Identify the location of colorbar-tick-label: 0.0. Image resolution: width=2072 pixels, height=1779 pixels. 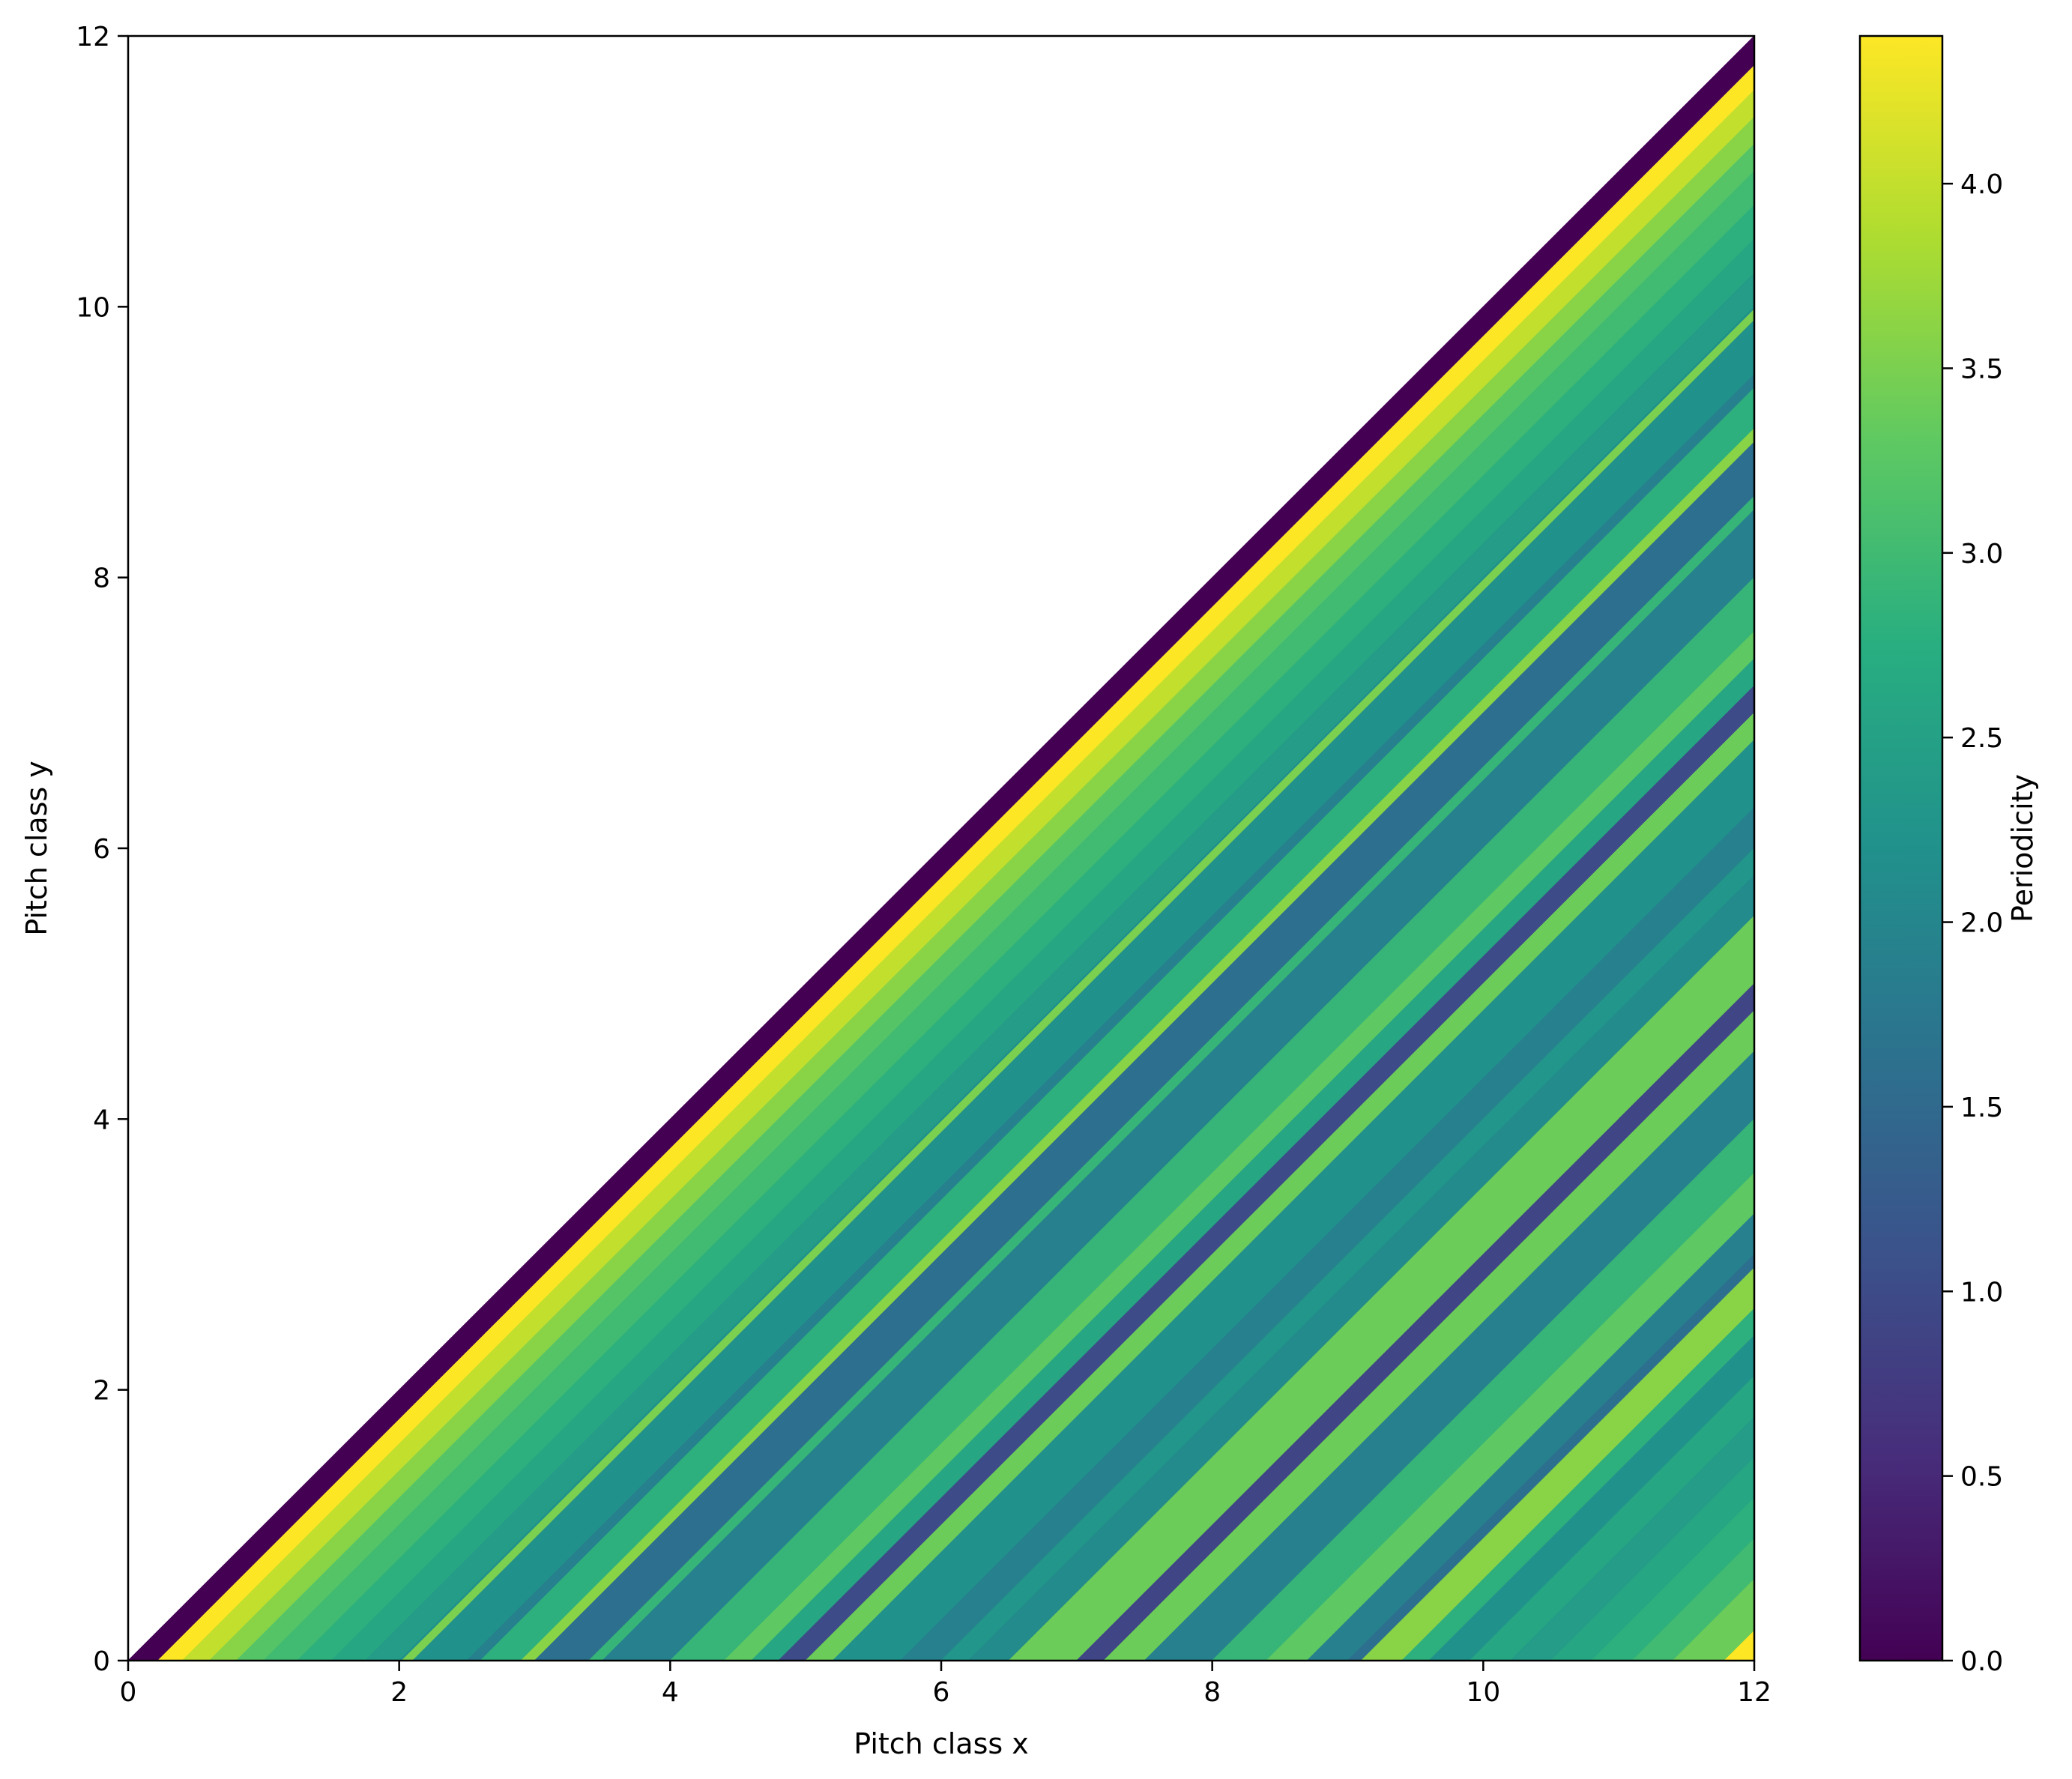
(1981, 1661).